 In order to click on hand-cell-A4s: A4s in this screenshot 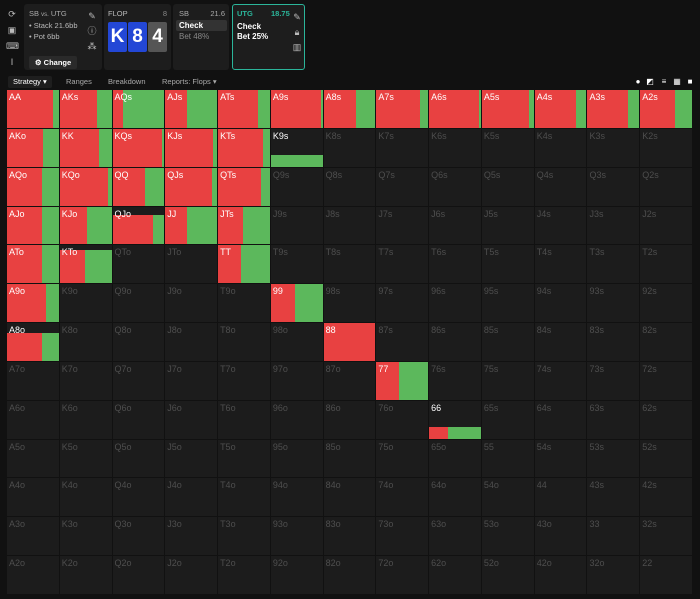, I will do `click(561, 109)`.